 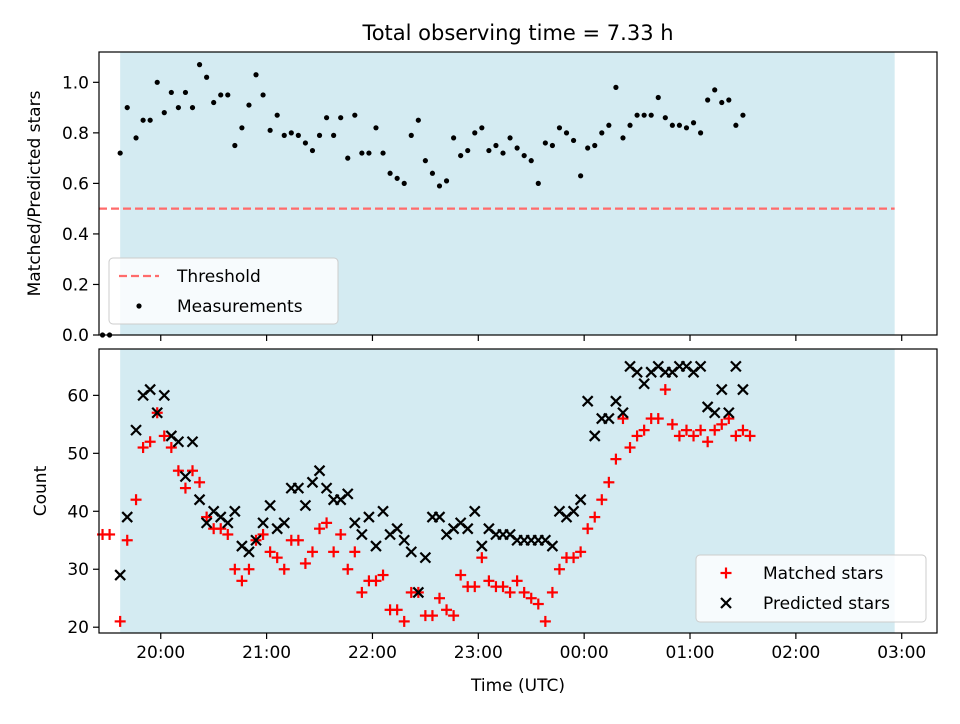 What do you see at coordinates (726, 603) in the screenshot?
I see `legend-predicted-swatch` at bounding box center [726, 603].